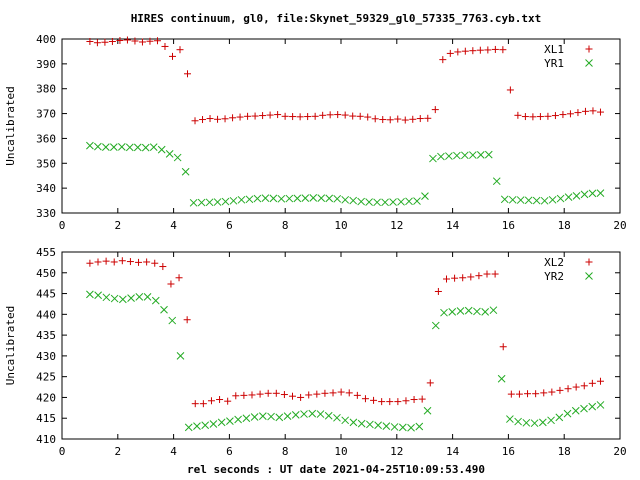 The height and width of the screenshot is (480, 640). What do you see at coordinates (46, 439) in the screenshot?
I see `y-tick-label: 410` at bounding box center [46, 439].